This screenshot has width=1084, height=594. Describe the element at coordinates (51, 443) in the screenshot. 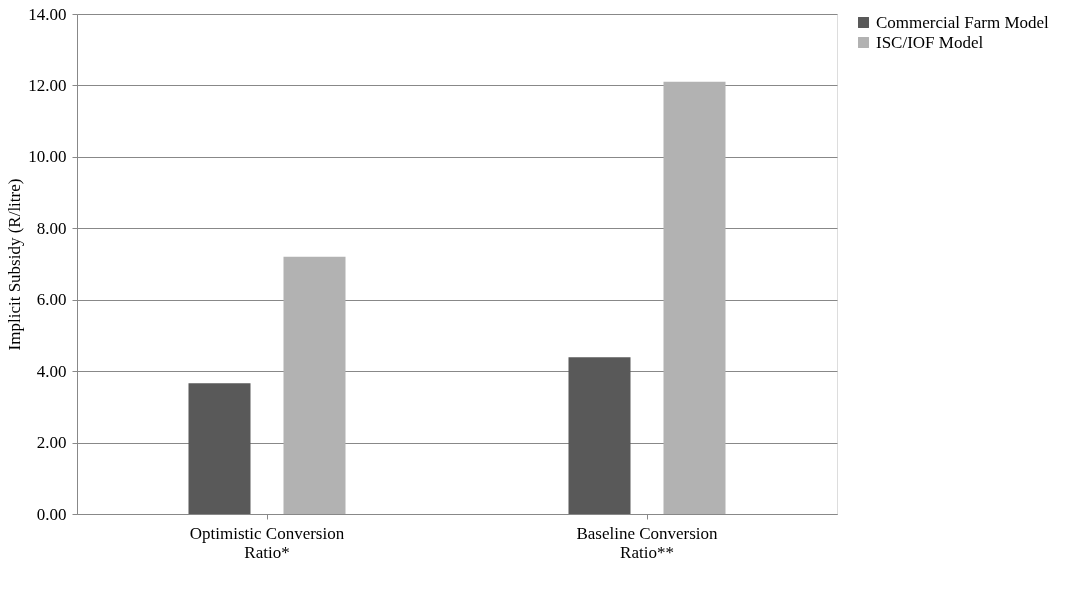

I see `y-tick-label: 2.00` at that location.